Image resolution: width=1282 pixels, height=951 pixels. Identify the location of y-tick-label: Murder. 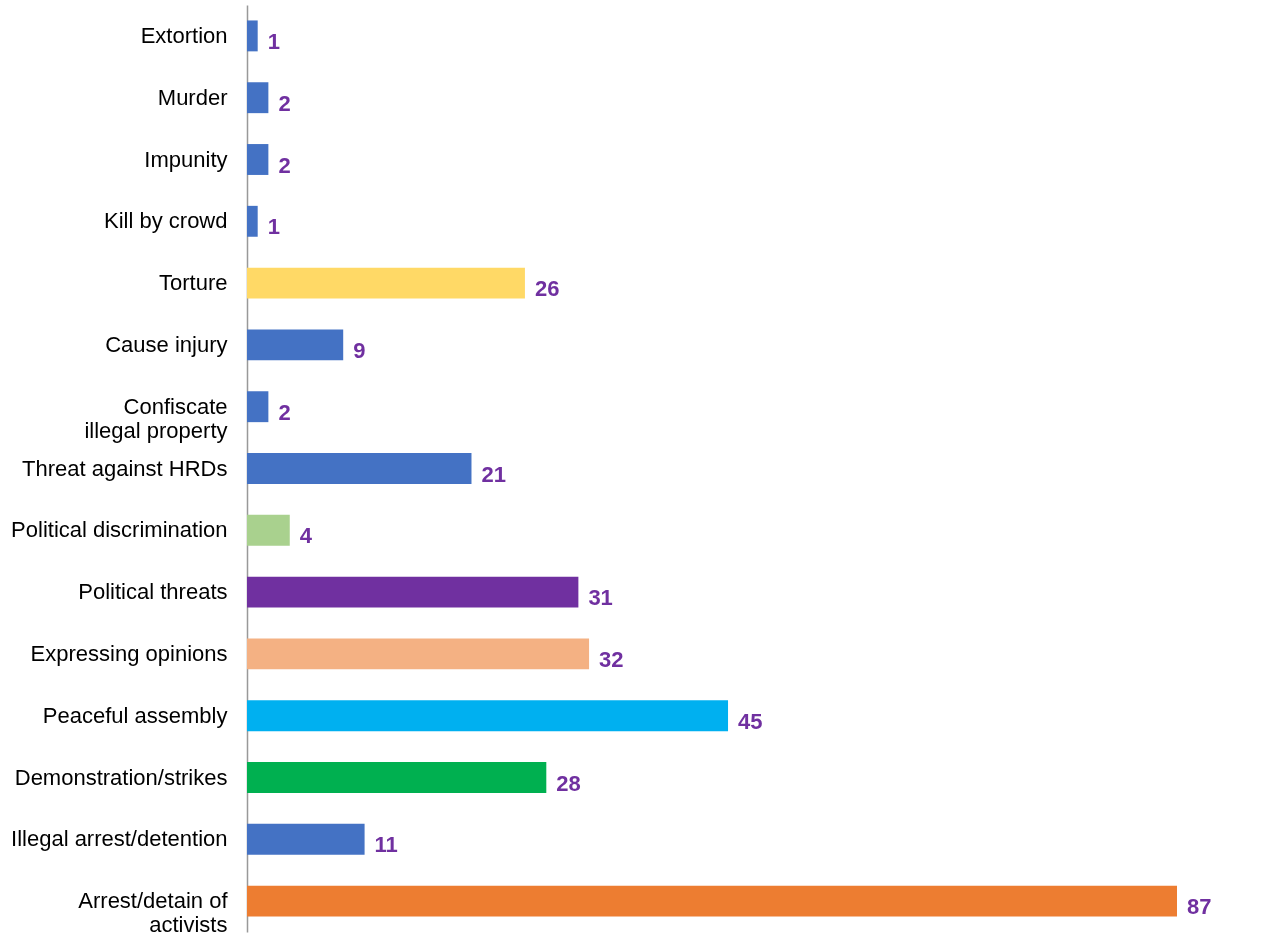
(192, 97).